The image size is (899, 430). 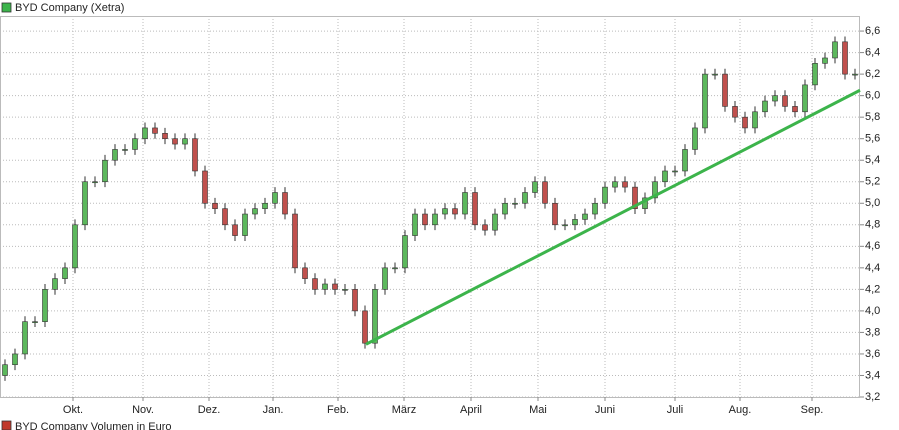 I want to click on y-tick-label: 4,4, so click(x=872, y=268).